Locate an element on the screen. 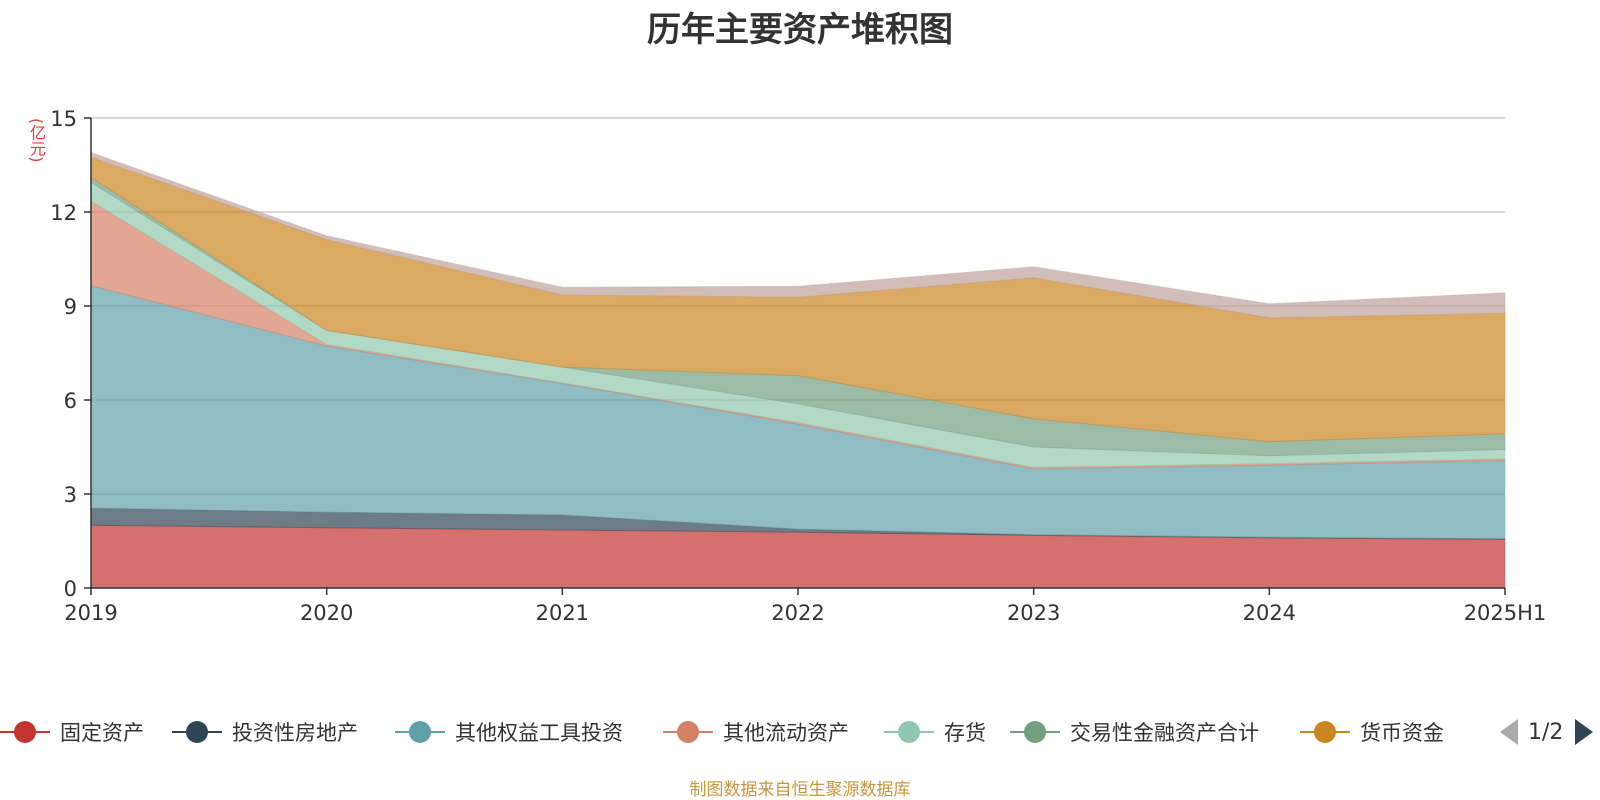  x-tick-label: 2019 is located at coordinates (90, 613).